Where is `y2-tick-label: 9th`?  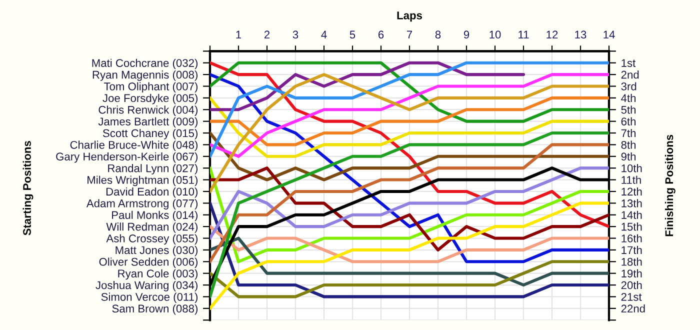 y2-tick-label: 9th is located at coordinates (628, 156).